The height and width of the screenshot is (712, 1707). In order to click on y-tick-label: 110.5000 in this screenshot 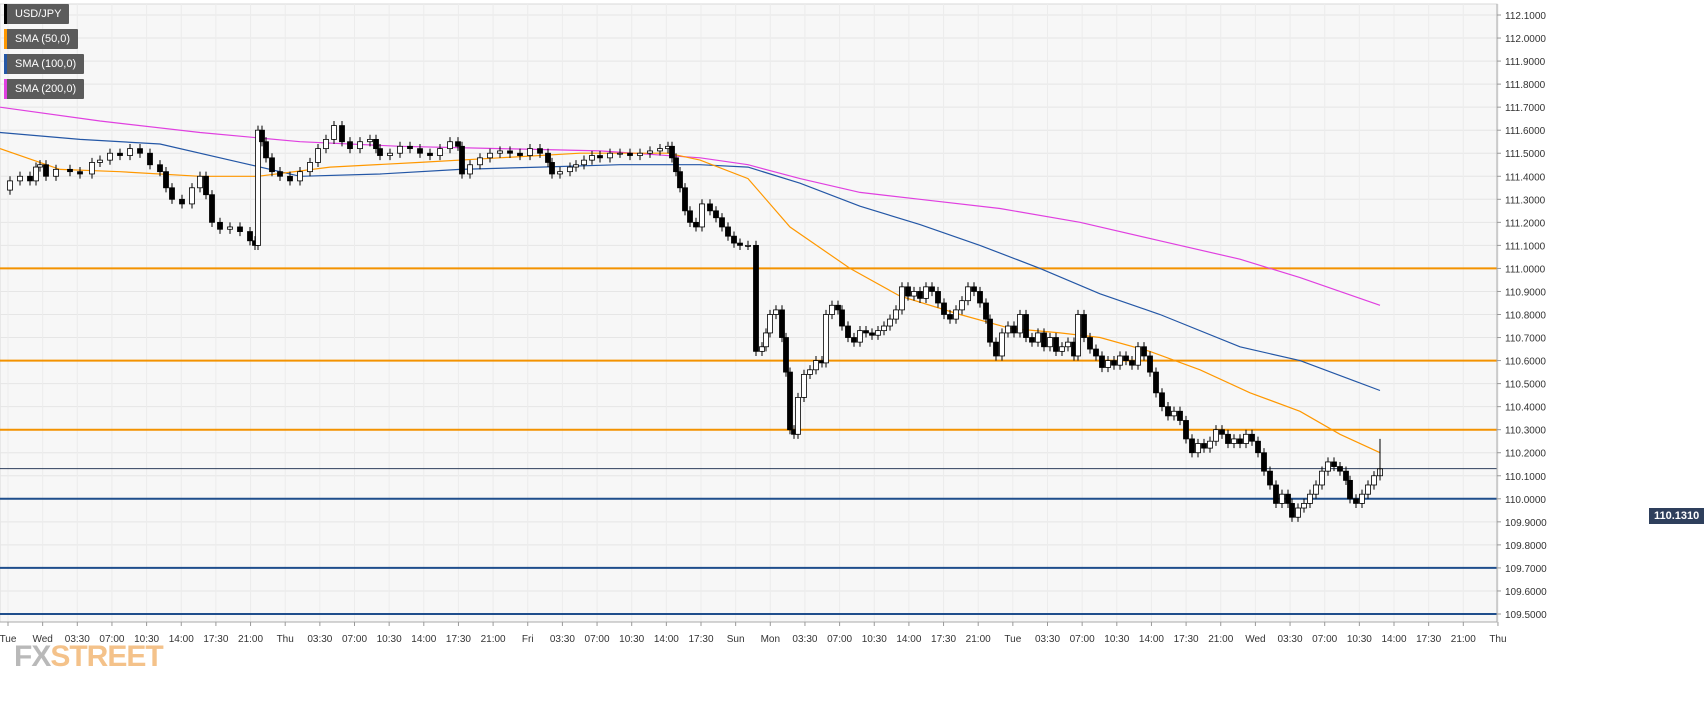, I will do `click(1525, 385)`.